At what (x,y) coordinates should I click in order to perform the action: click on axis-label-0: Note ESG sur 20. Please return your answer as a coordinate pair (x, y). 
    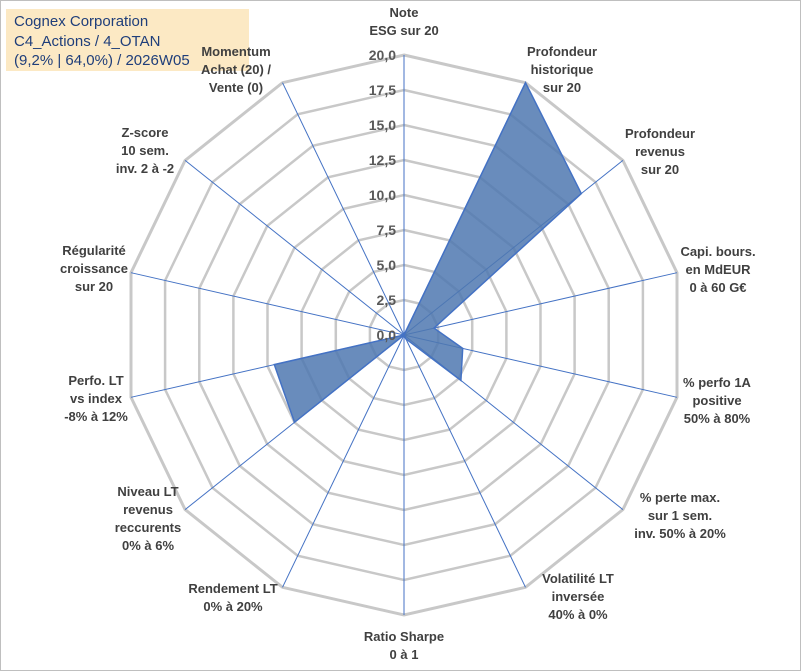
    Looking at the image, I should click on (403, 21).